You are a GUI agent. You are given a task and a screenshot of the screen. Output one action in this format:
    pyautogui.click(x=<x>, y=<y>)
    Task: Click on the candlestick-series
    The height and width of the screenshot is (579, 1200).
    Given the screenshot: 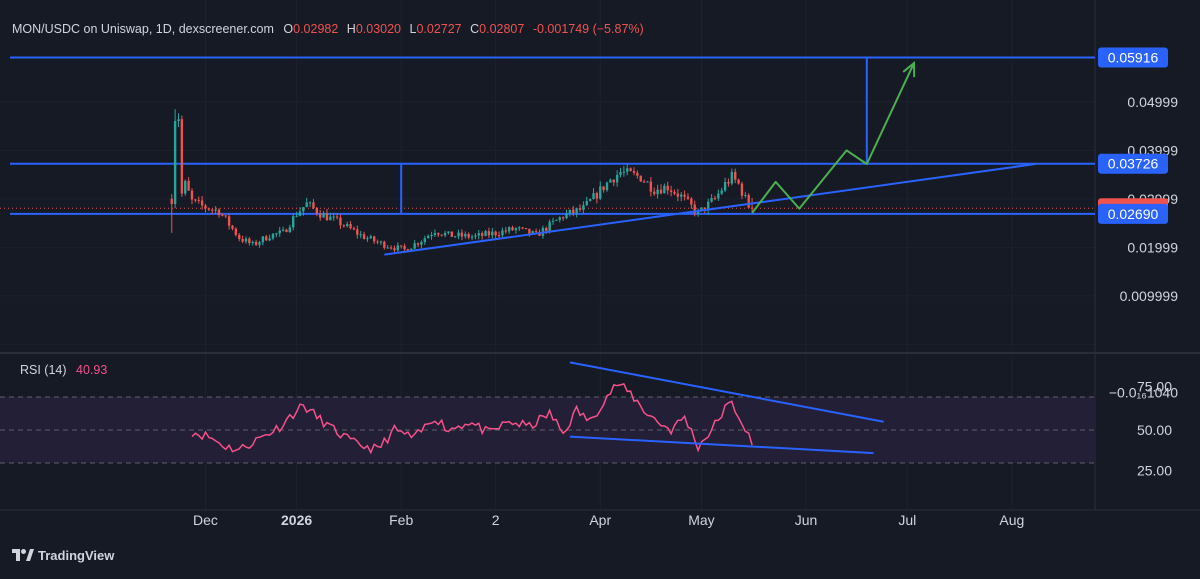 What is the action you would take?
    pyautogui.click(x=462, y=181)
    